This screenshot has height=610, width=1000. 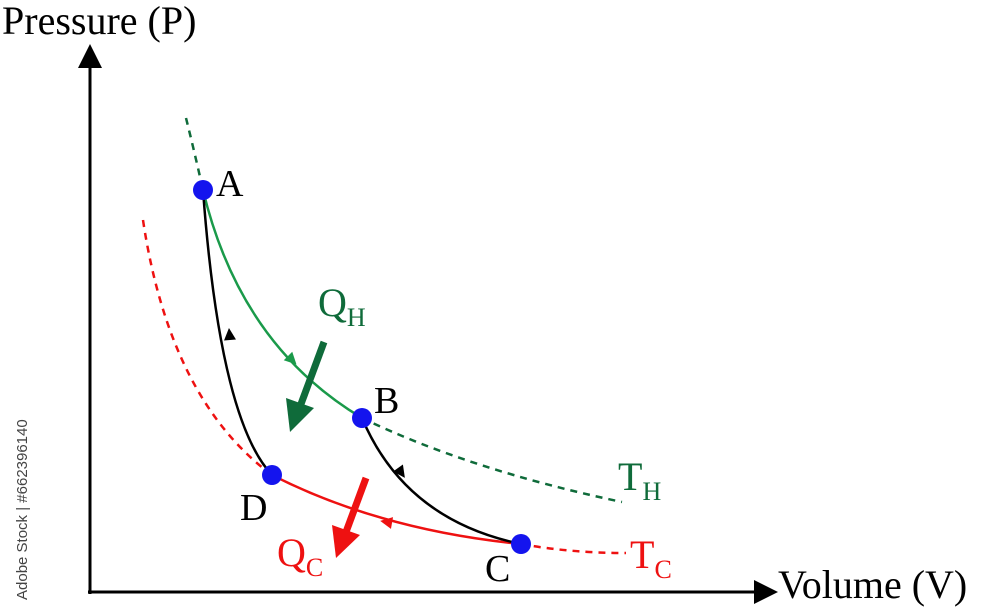 What do you see at coordinates (362, 418) in the screenshot?
I see `point-b-marker` at bounding box center [362, 418].